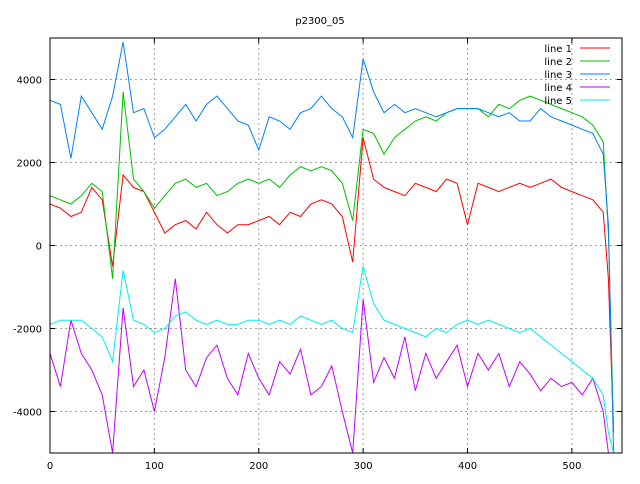 The height and width of the screenshot is (484, 640). Describe the element at coordinates (467, 466) in the screenshot. I see `x-tick-label: 400` at that location.